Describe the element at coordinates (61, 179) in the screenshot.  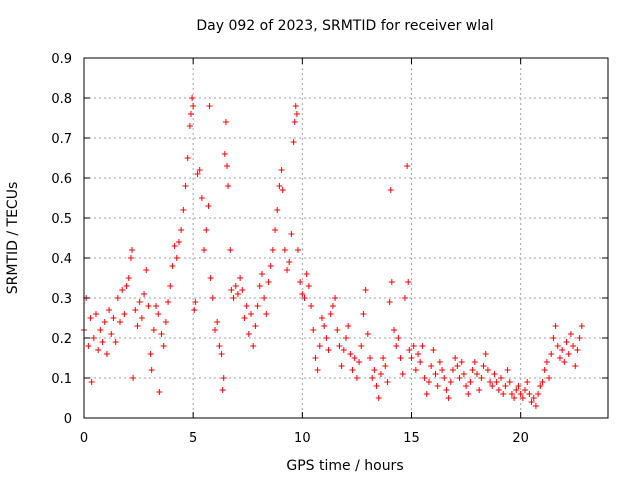
I see `y-tick-label: 0.6` at that location.